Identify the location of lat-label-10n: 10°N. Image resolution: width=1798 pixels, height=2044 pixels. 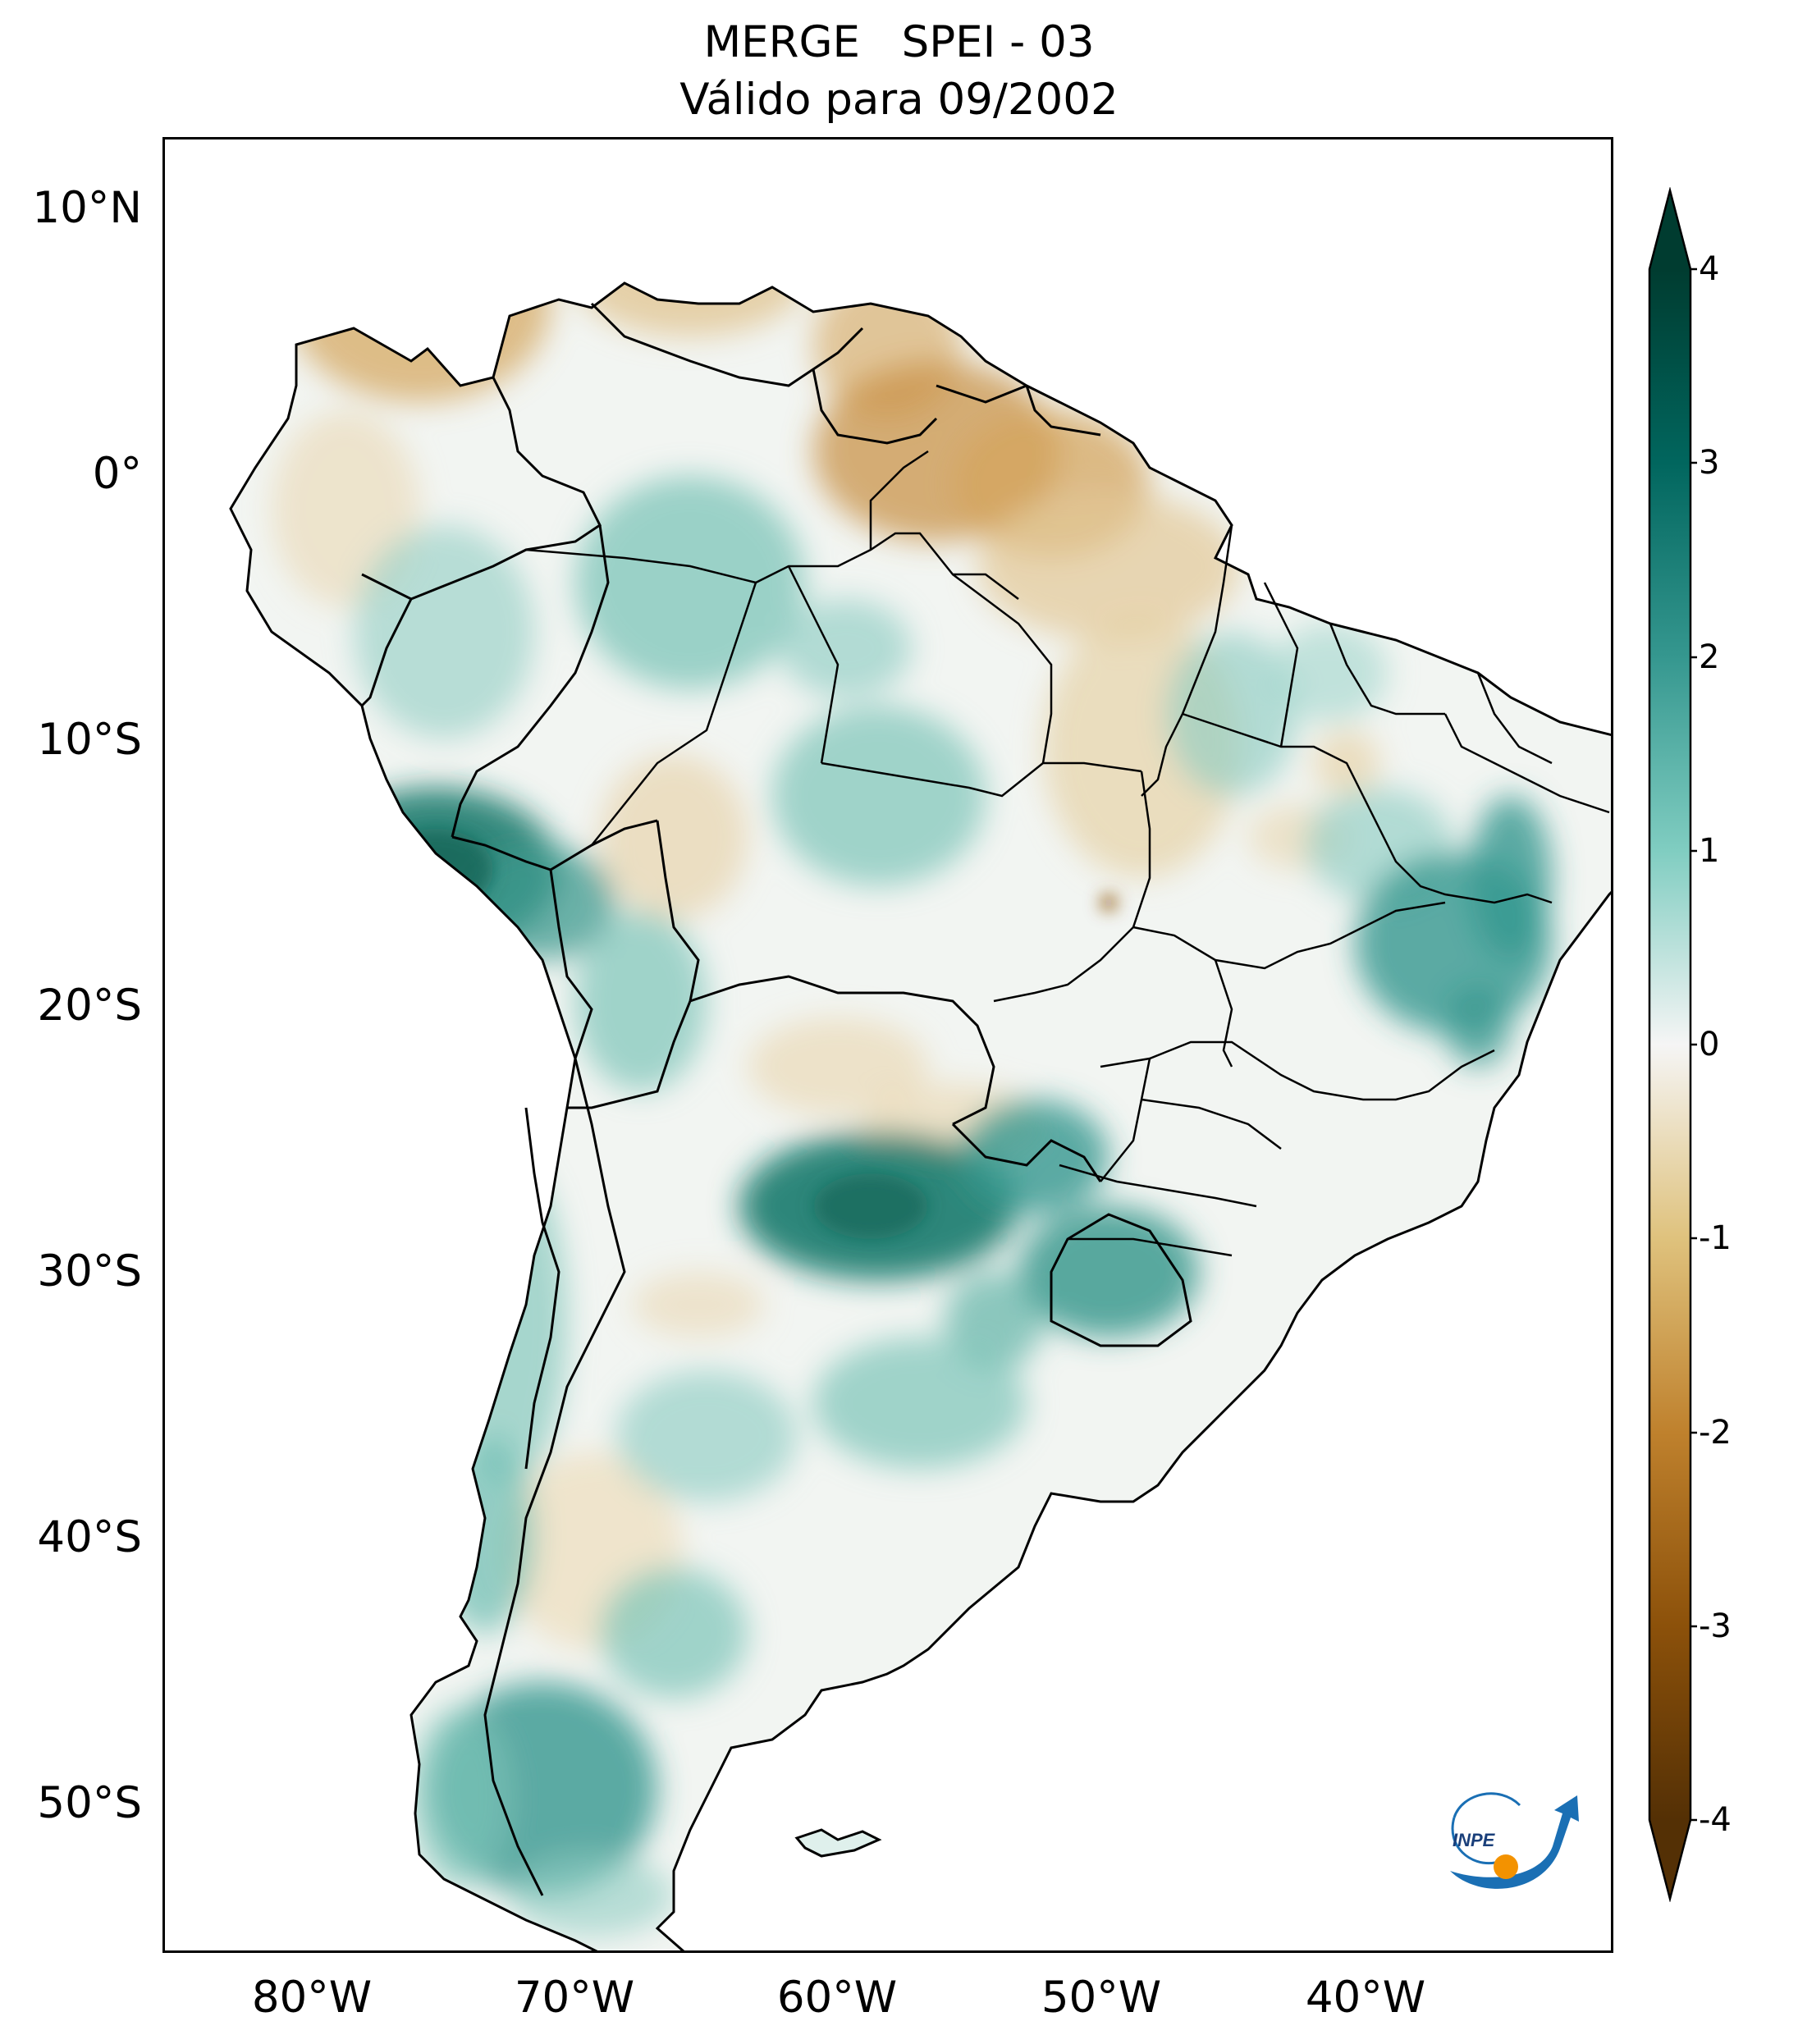
(87, 208).